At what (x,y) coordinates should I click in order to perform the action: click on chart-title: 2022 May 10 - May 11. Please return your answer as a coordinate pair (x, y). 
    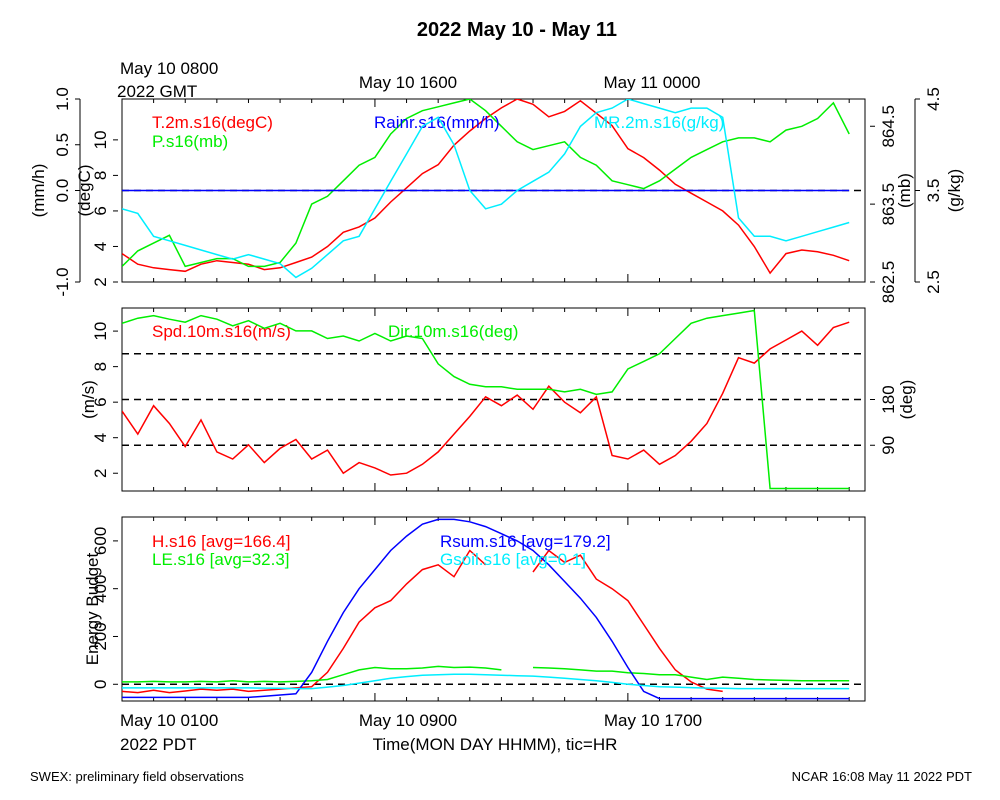
    Looking at the image, I should click on (517, 30).